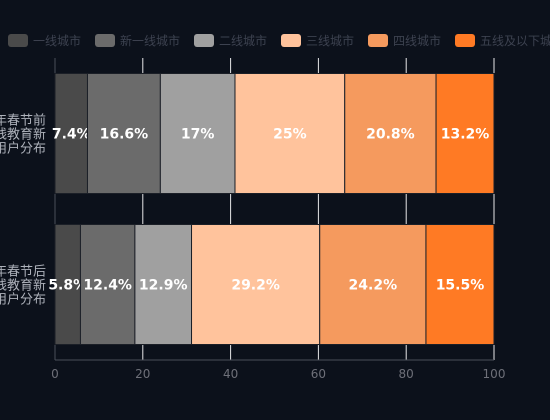 This screenshot has width=550, height=420. I want to click on data-label-1-3: 17%, so click(198, 135).